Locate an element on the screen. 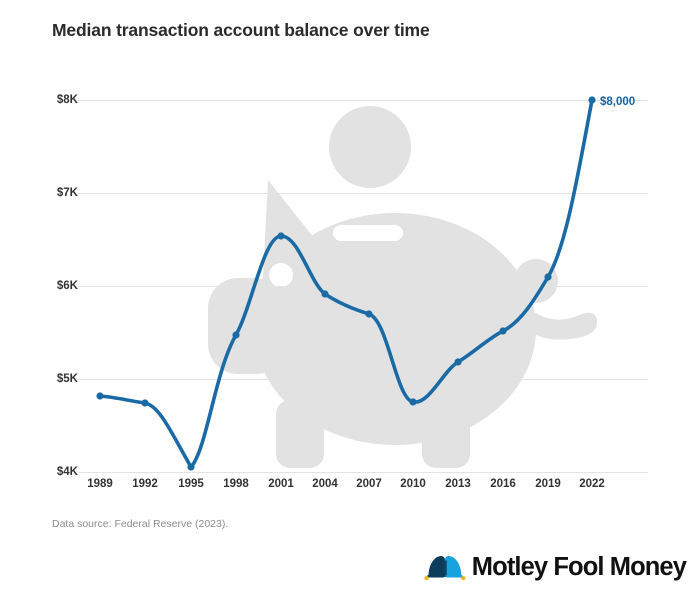 The width and height of the screenshot is (700, 602). x-axis-tick-1998: 1998 is located at coordinates (236, 484).